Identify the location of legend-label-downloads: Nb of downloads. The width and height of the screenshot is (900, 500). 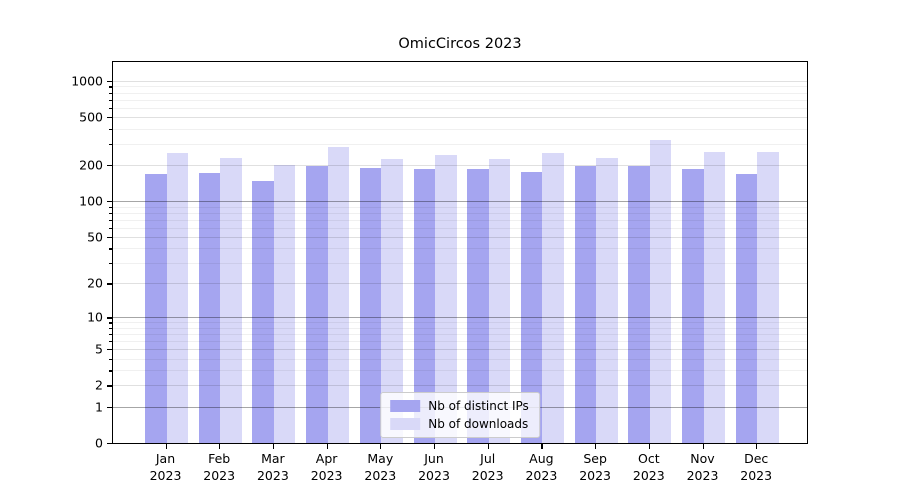
(478, 424).